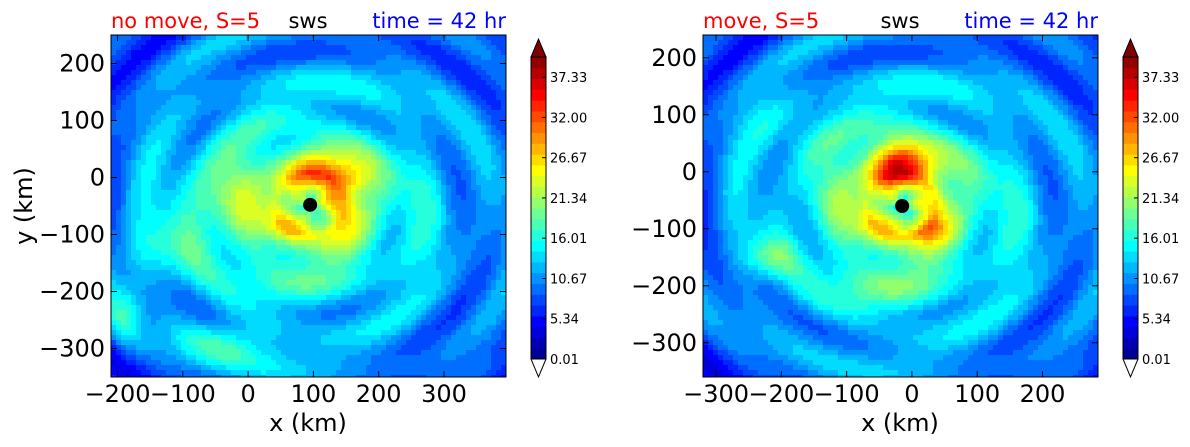  Describe the element at coordinates (72, 349) in the screenshot. I see `y-tick-label: −300` at that location.